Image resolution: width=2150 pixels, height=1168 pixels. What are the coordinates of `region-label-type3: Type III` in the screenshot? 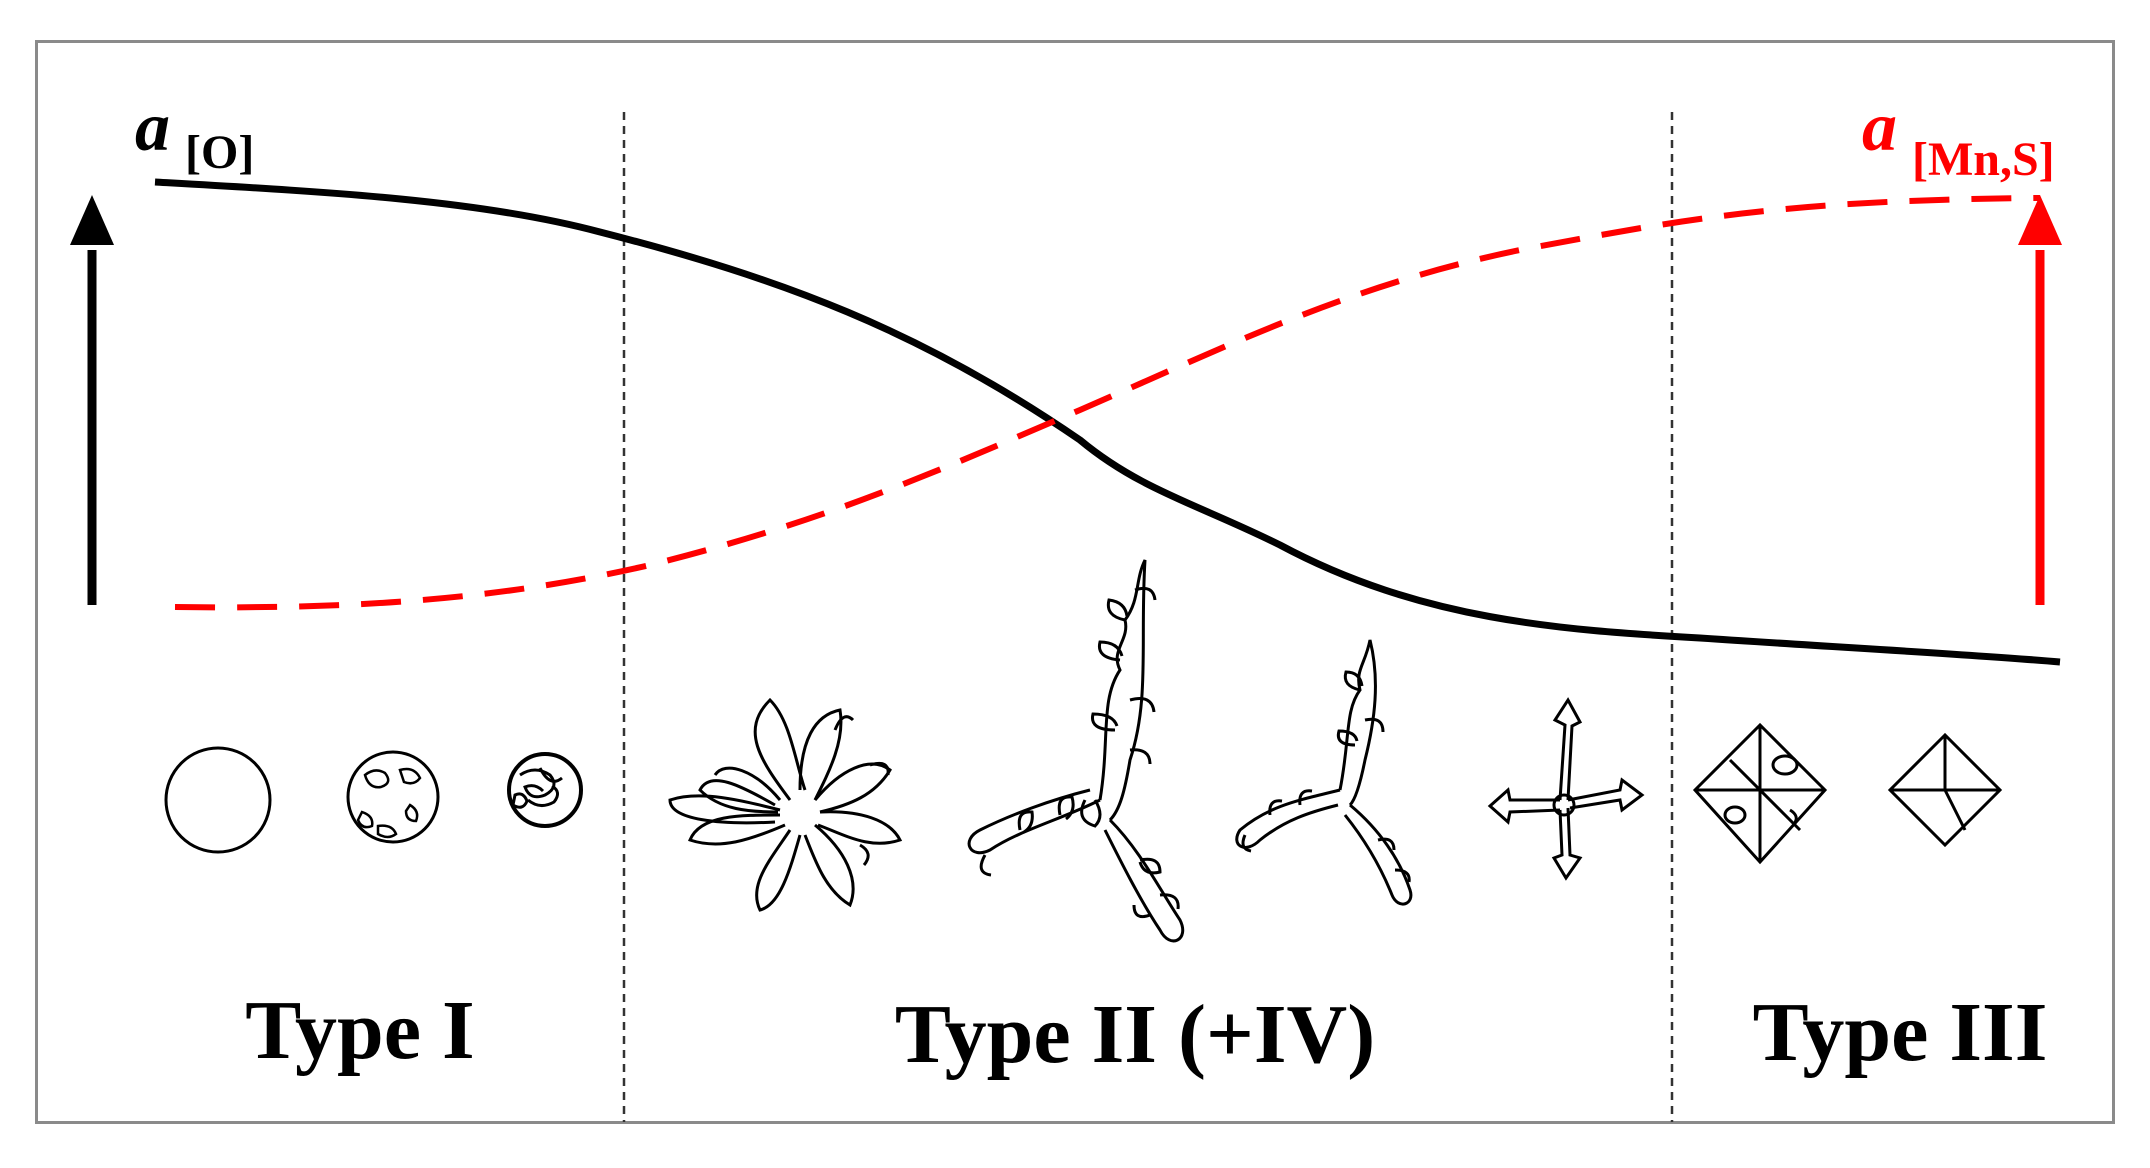 It's located at (1900, 1032).